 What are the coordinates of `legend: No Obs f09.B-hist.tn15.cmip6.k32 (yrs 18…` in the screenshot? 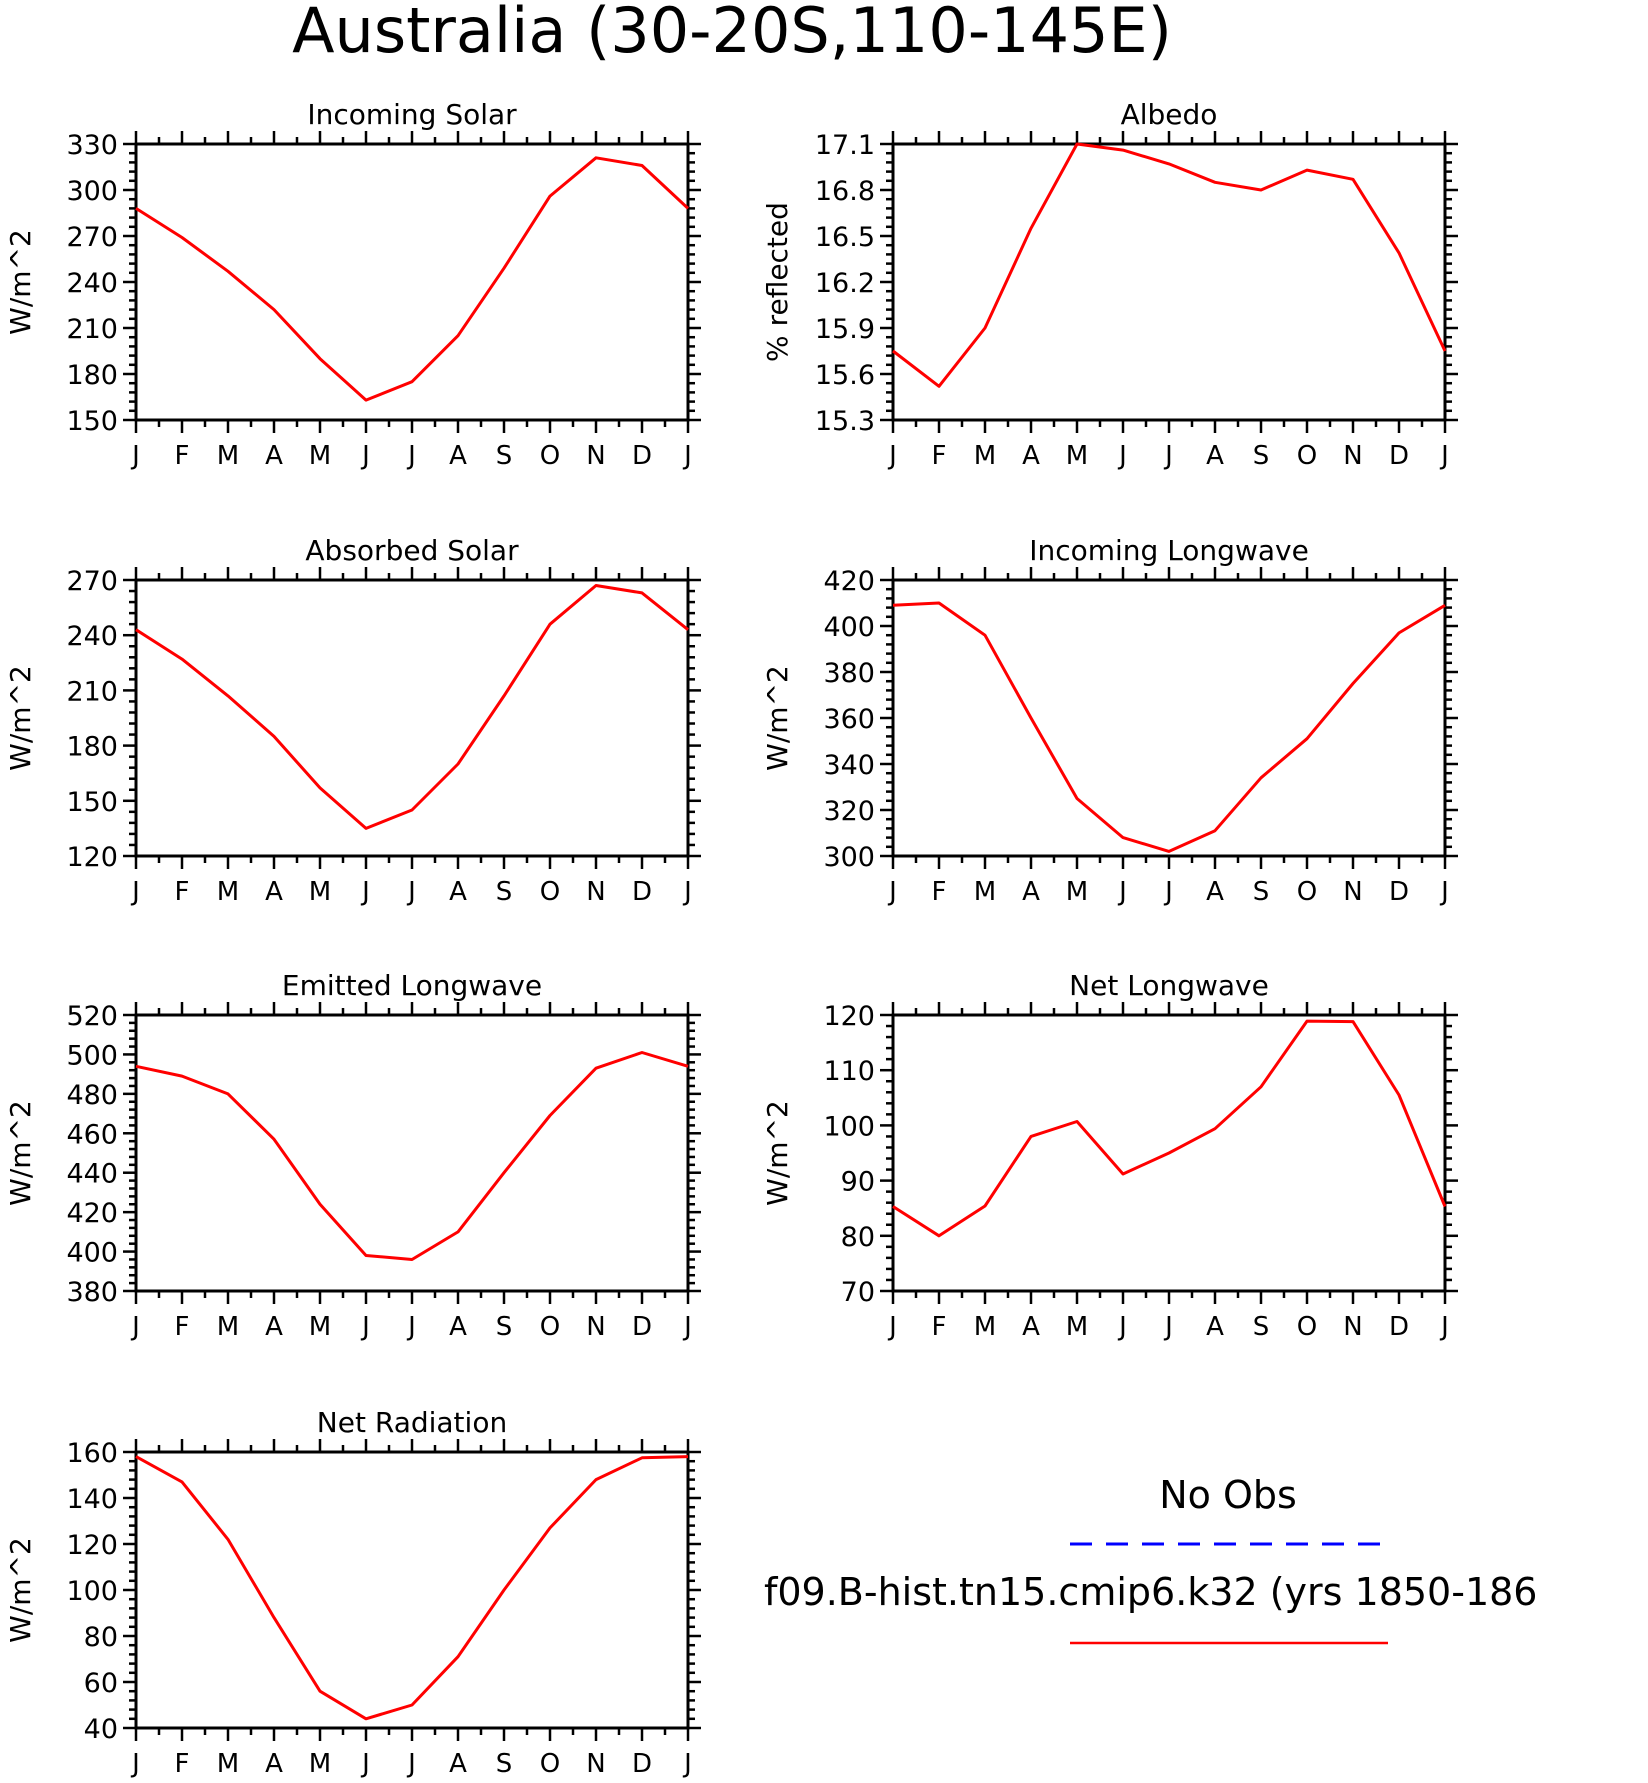 It's located at (1150, 1559).